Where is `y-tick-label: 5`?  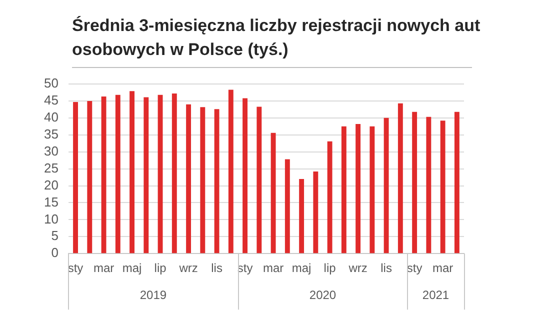 y-tick-label: 5 is located at coordinates (54, 236).